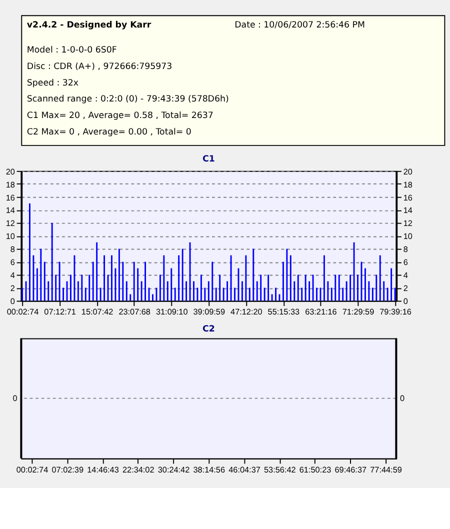  What do you see at coordinates (299, 25) in the screenshot?
I see `text: Date : 10/06/2007 2:56:46 PM` at bounding box center [299, 25].